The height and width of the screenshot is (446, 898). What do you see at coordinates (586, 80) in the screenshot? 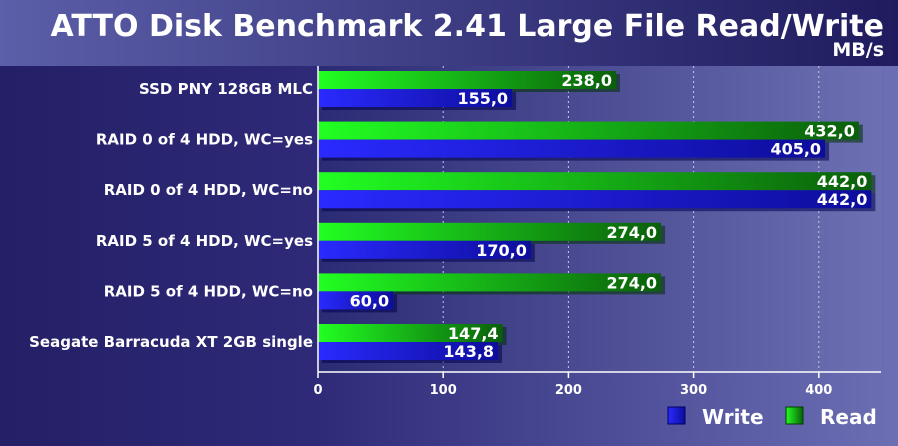
I see `read-value-label: 238,0` at bounding box center [586, 80].